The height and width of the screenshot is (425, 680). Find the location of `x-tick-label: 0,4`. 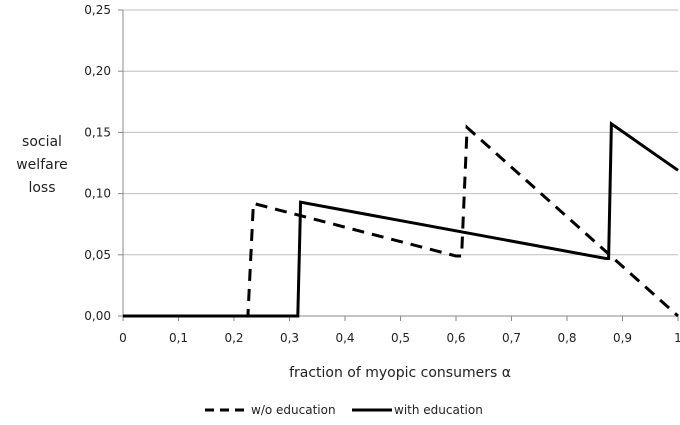

x-tick-label: 0,4 is located at coordinates (344, 338).